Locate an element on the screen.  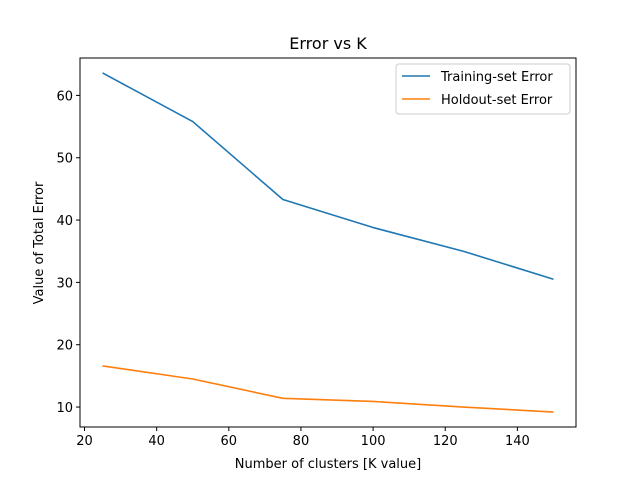
y-tick-label: 10 is located at coordinates (64, 408).